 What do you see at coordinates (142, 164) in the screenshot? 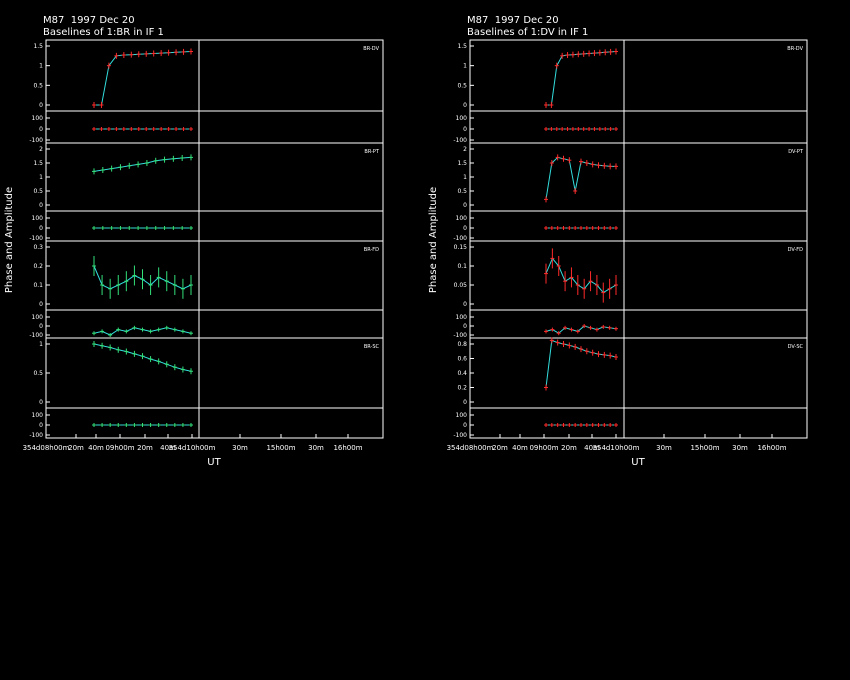
I see `model-amp-line-br-pt` at bounding box center [142, 164].